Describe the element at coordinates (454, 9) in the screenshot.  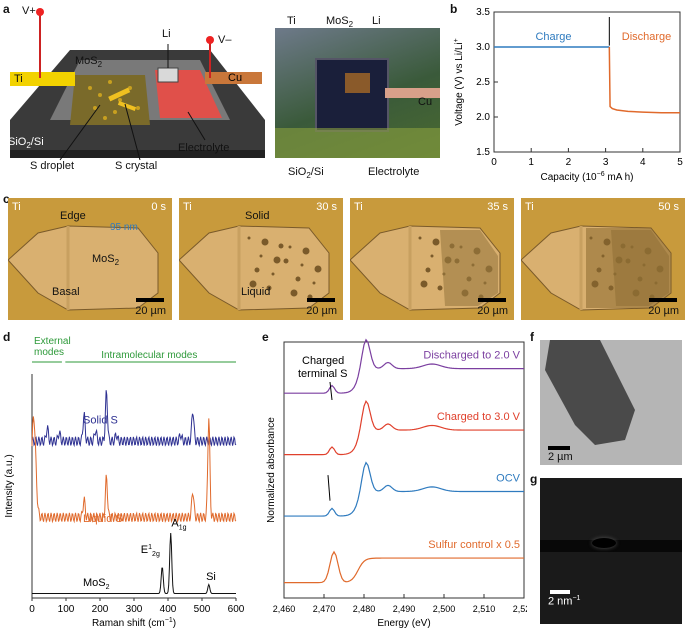
I see `panel-label-b: b` at that location.